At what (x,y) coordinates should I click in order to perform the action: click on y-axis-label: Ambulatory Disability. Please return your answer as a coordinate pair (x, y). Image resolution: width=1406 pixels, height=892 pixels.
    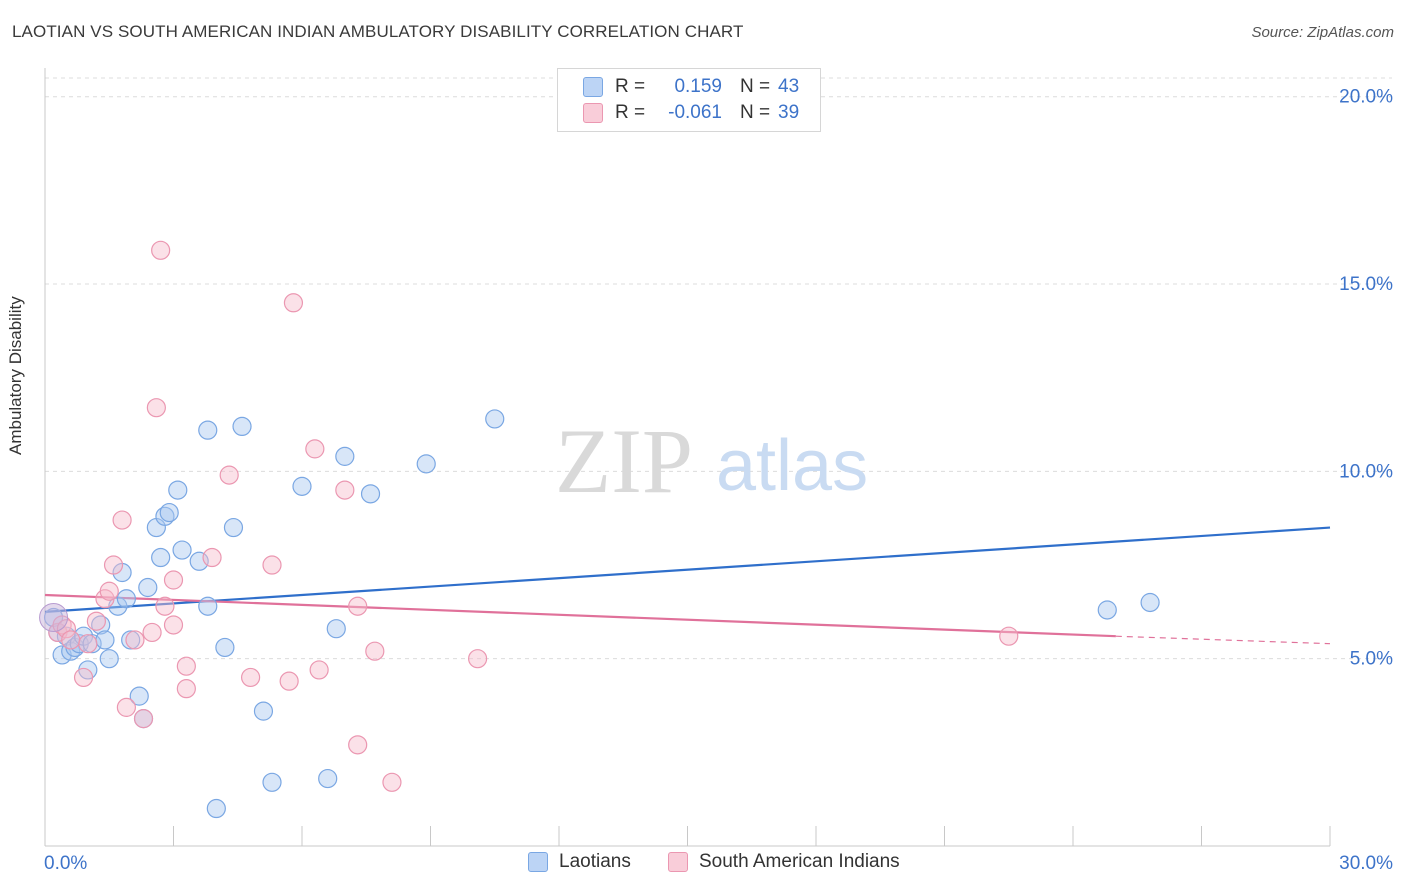
    Looking at the image, I should click on (15, 375).